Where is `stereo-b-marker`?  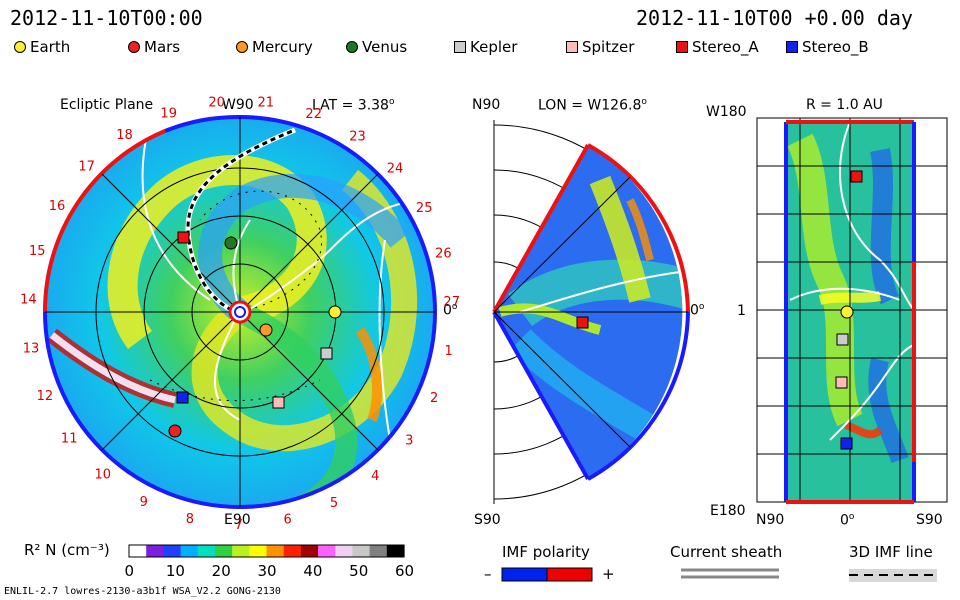 stereo-b-marker is located at coordinates (182, 397).